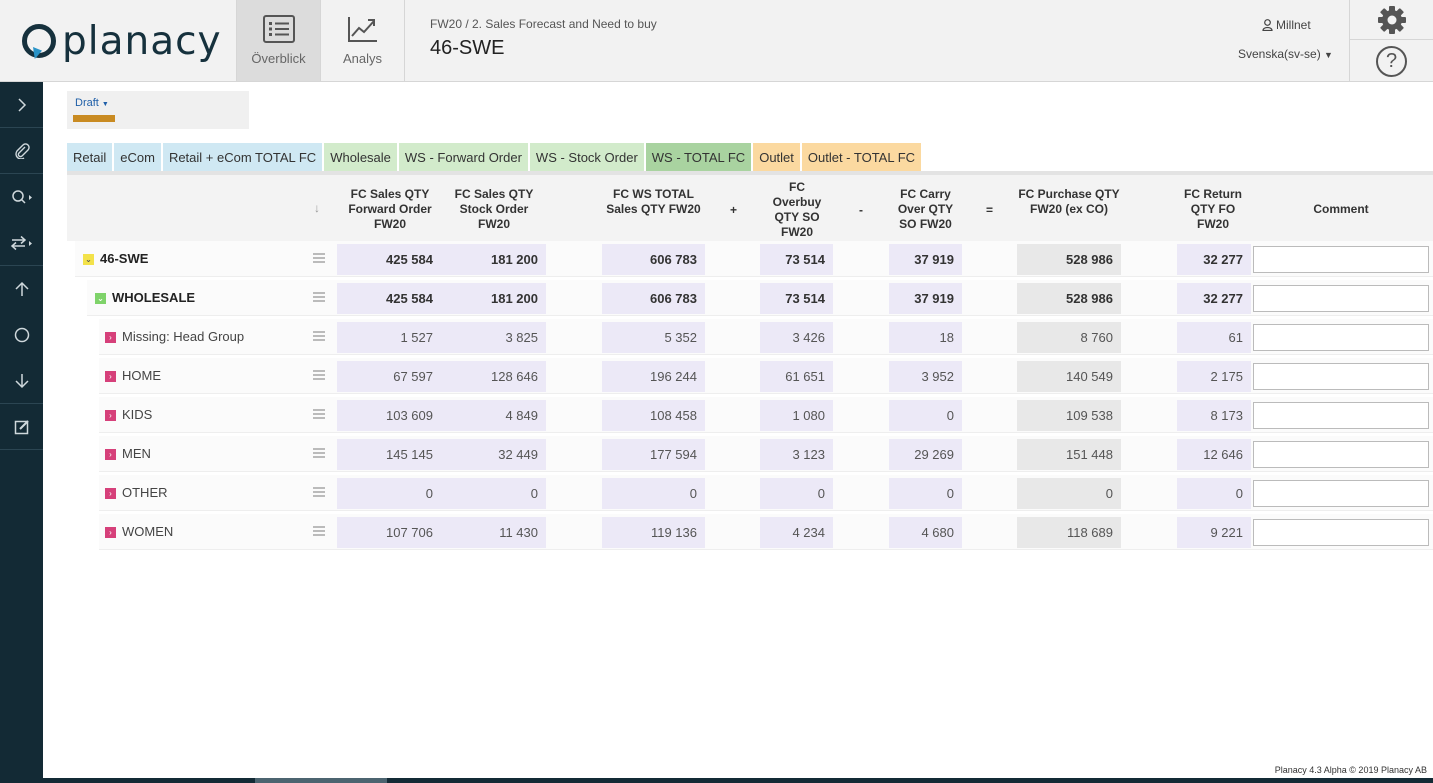 This screenshot has width=1433, height=783. I want to click on col-fc-carry-over: FC Carry Over QTY SO FW20, so click(925, 209).